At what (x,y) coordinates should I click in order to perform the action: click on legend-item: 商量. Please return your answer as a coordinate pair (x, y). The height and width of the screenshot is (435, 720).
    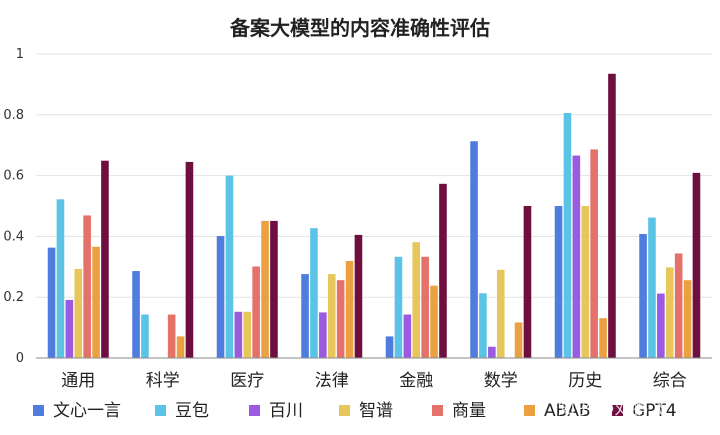
    Looking at the image, I should click on (459, 411).